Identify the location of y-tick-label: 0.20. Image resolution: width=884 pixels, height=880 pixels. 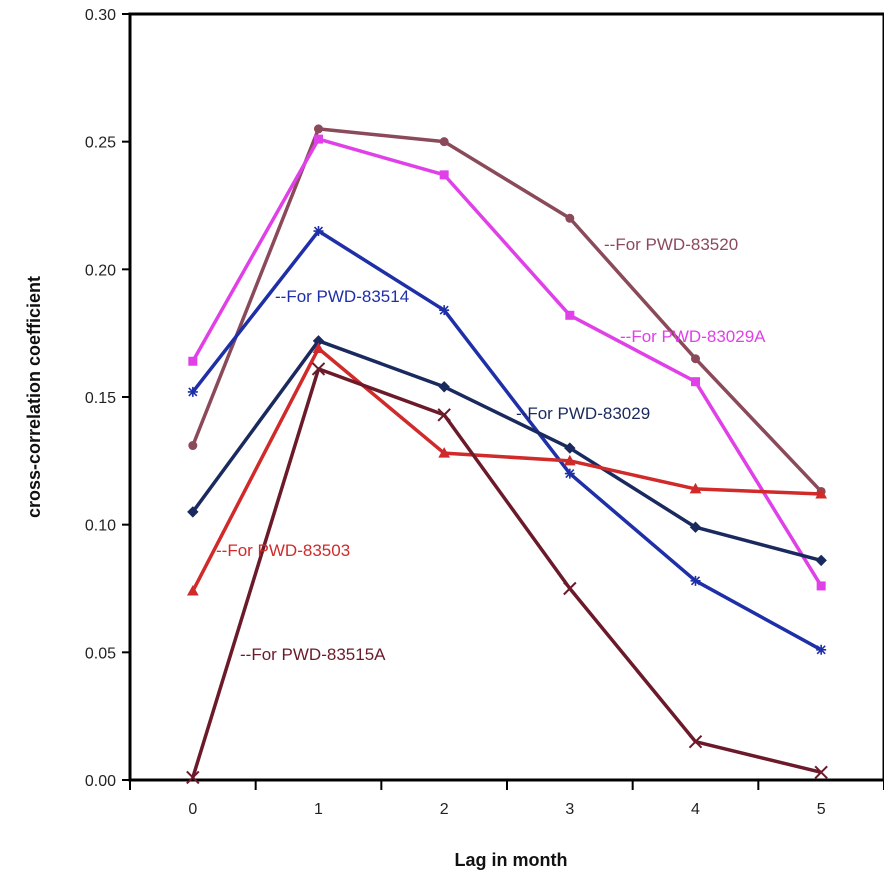
(100, 270).